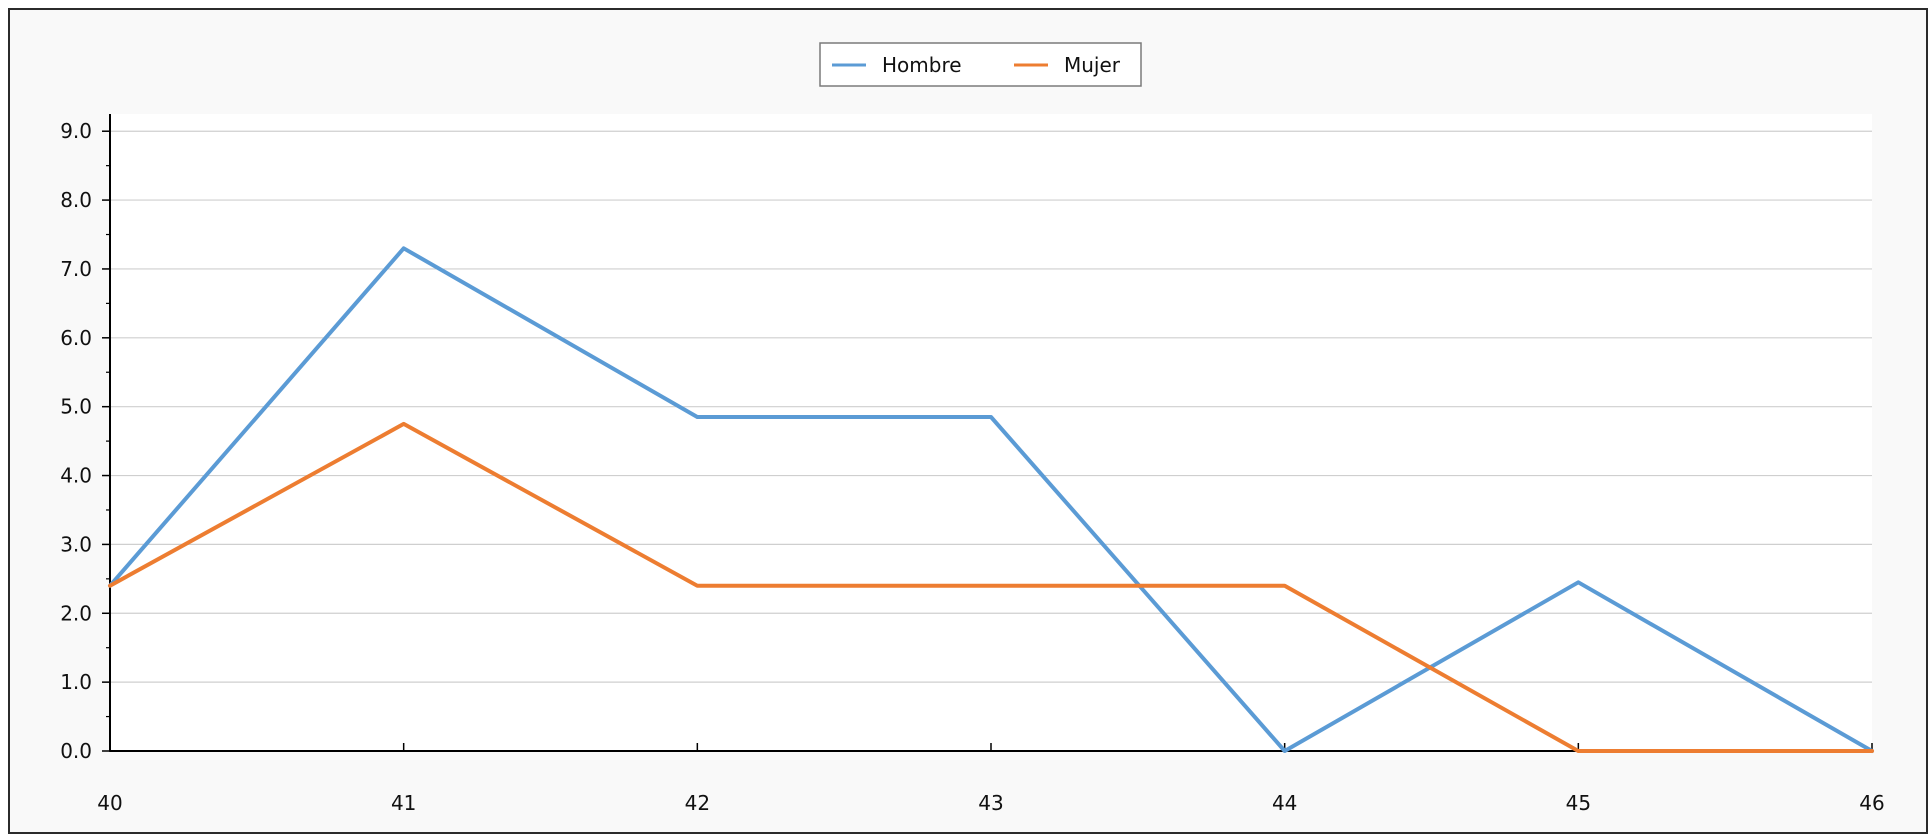  What do you see at coordinates (403, 803) in the screenshot?
I see `x-tick-label: 41` at bounding box center [403, 803].